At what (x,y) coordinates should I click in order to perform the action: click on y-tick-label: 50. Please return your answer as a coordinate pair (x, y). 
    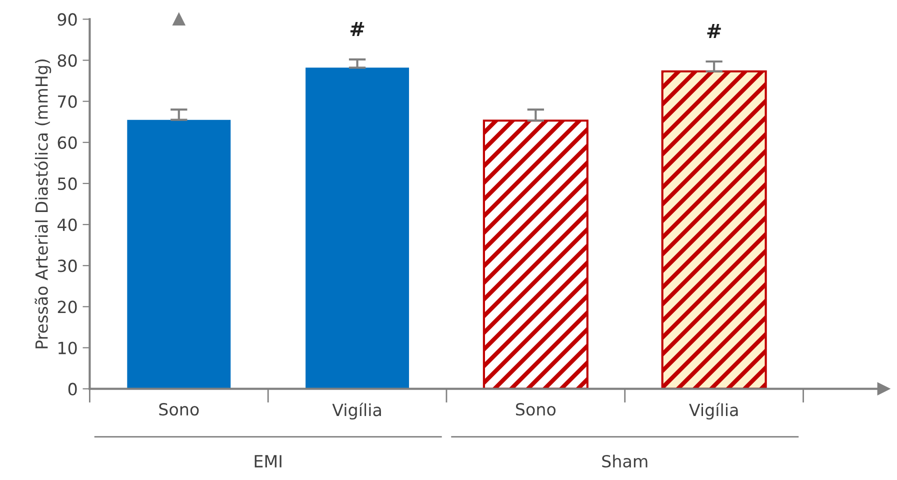
    Looking at the image, I should click on (67, 183).